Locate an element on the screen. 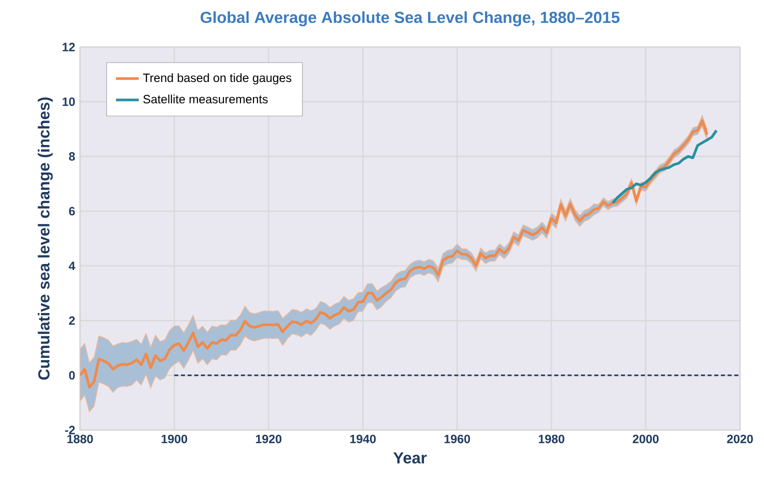 The image size is (764, 497). x-axis-title: Year is located at coordinates (410, 458).